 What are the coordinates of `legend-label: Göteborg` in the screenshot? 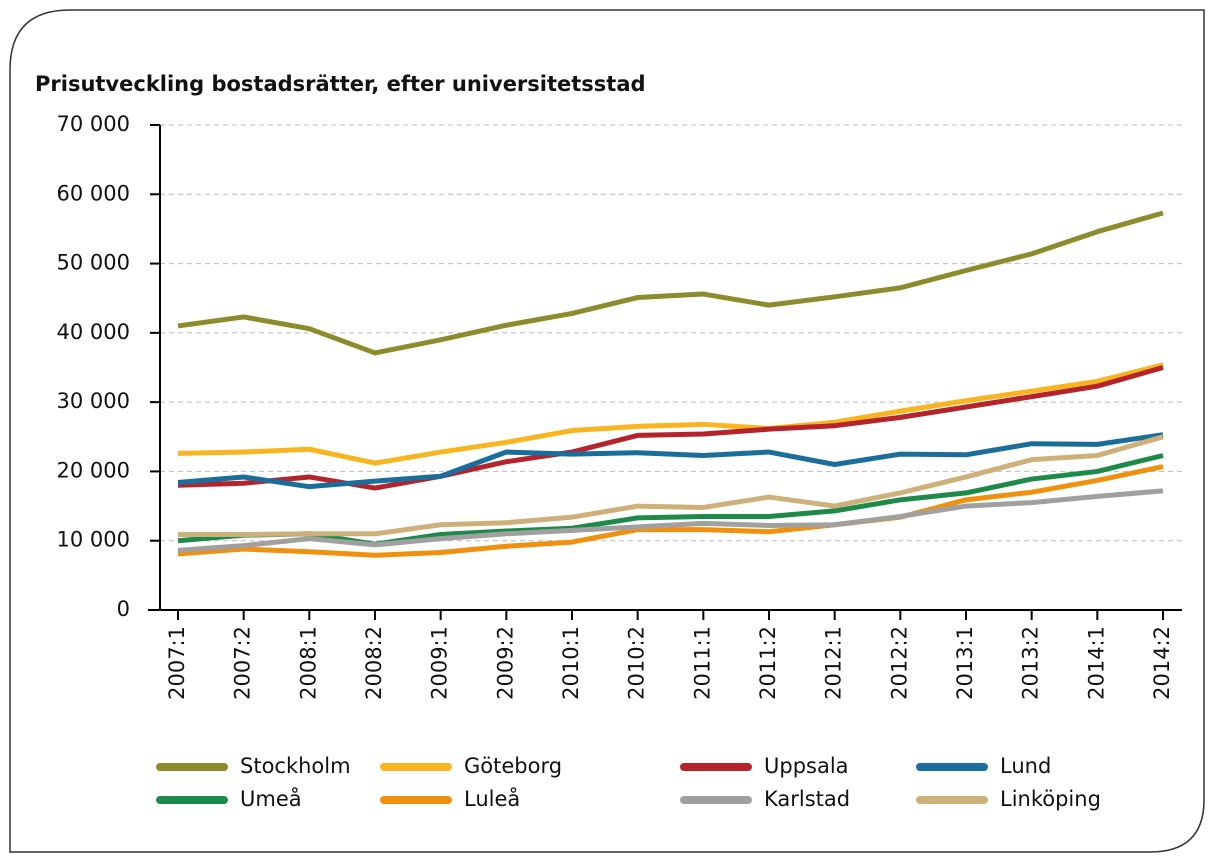 It's located at (513, 766).